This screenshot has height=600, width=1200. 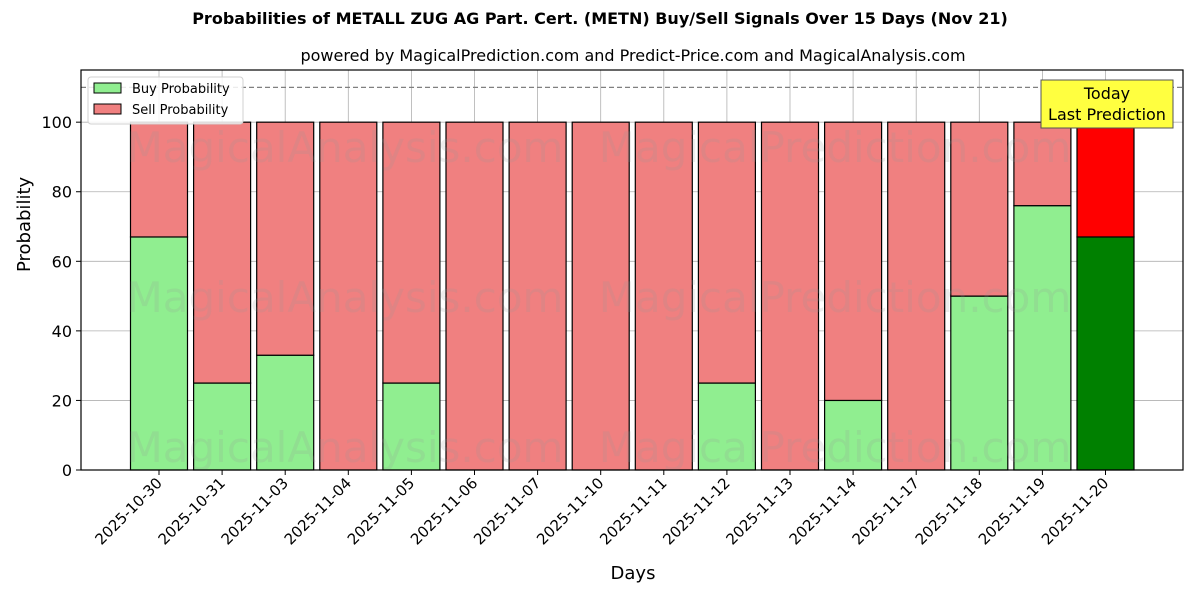 I want to click on x-tick-label: 2025-10-31, so click(x=192, y=511).